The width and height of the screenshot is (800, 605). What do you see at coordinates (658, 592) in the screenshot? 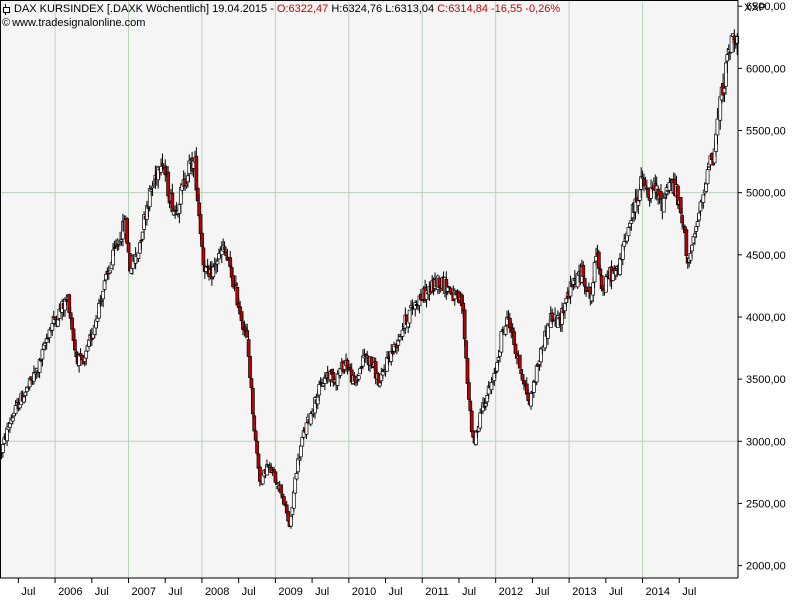
I see `x-tick-label: 2014` at bounding box center [658, 592].